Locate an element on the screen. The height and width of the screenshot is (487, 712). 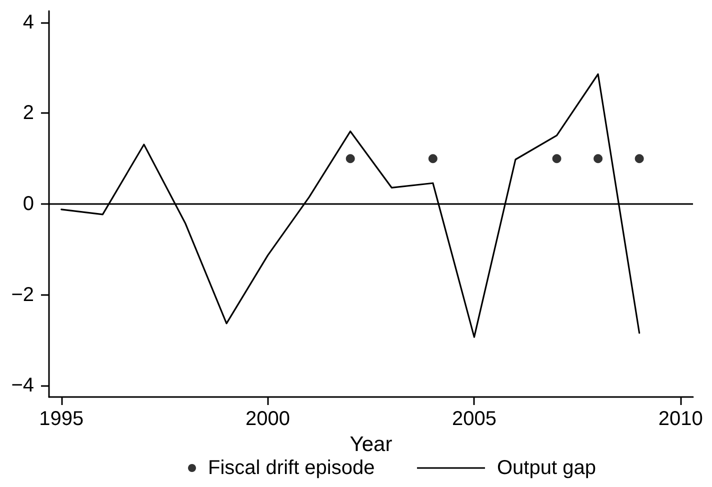
y-tick-label: 2 is located at coordinates (28, 113).